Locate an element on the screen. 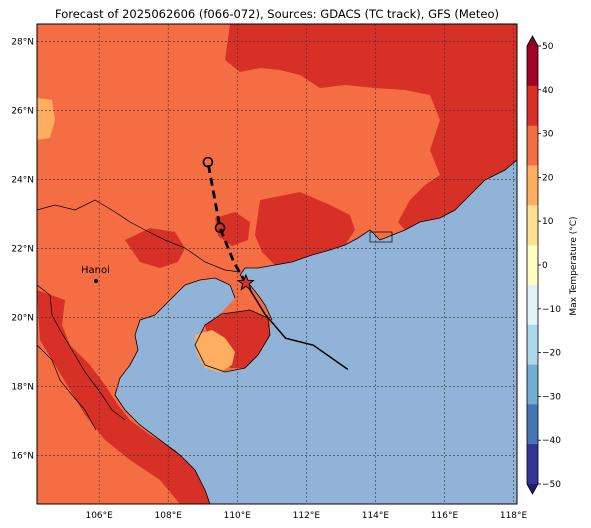  colorbar-tick-label: −20 is located at coordinates (551, 354).